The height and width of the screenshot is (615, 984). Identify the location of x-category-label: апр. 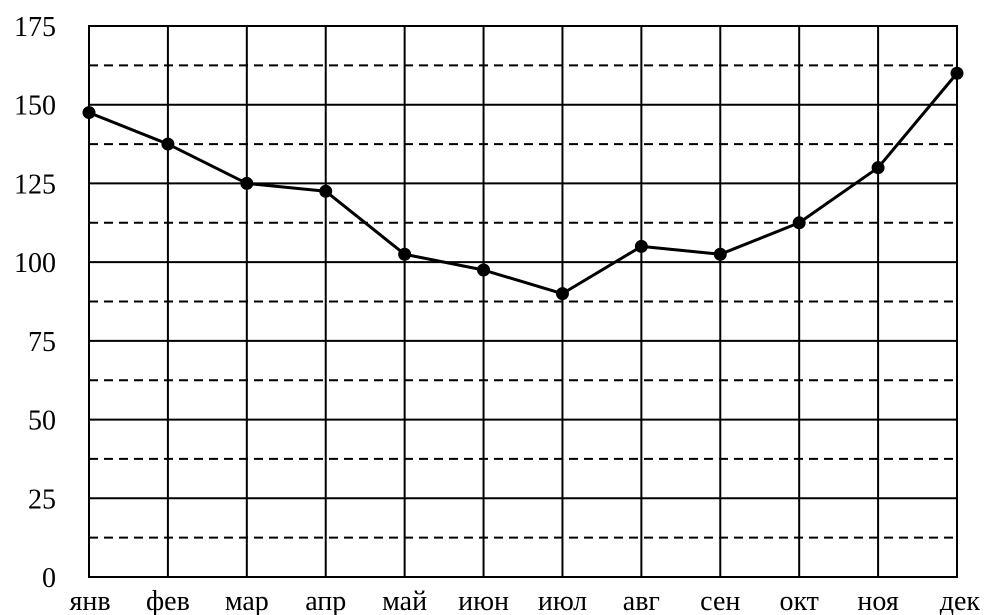
(325, 600).